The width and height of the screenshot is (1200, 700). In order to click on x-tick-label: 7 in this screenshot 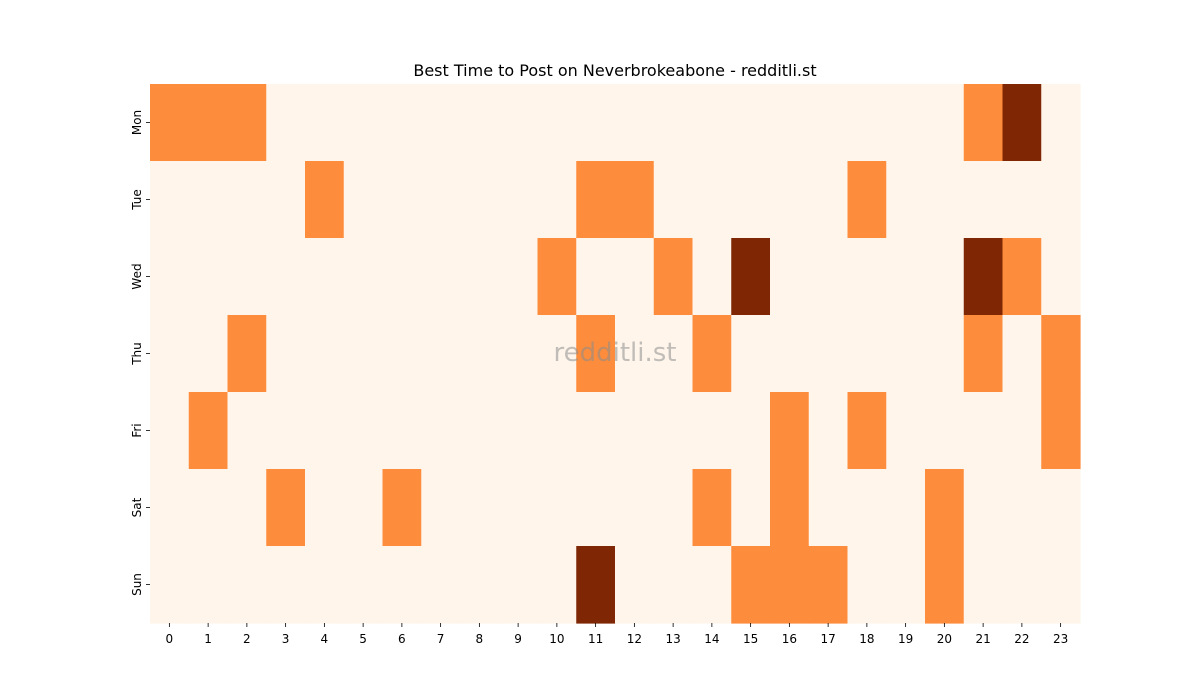, I will do `click(441, 639)`.